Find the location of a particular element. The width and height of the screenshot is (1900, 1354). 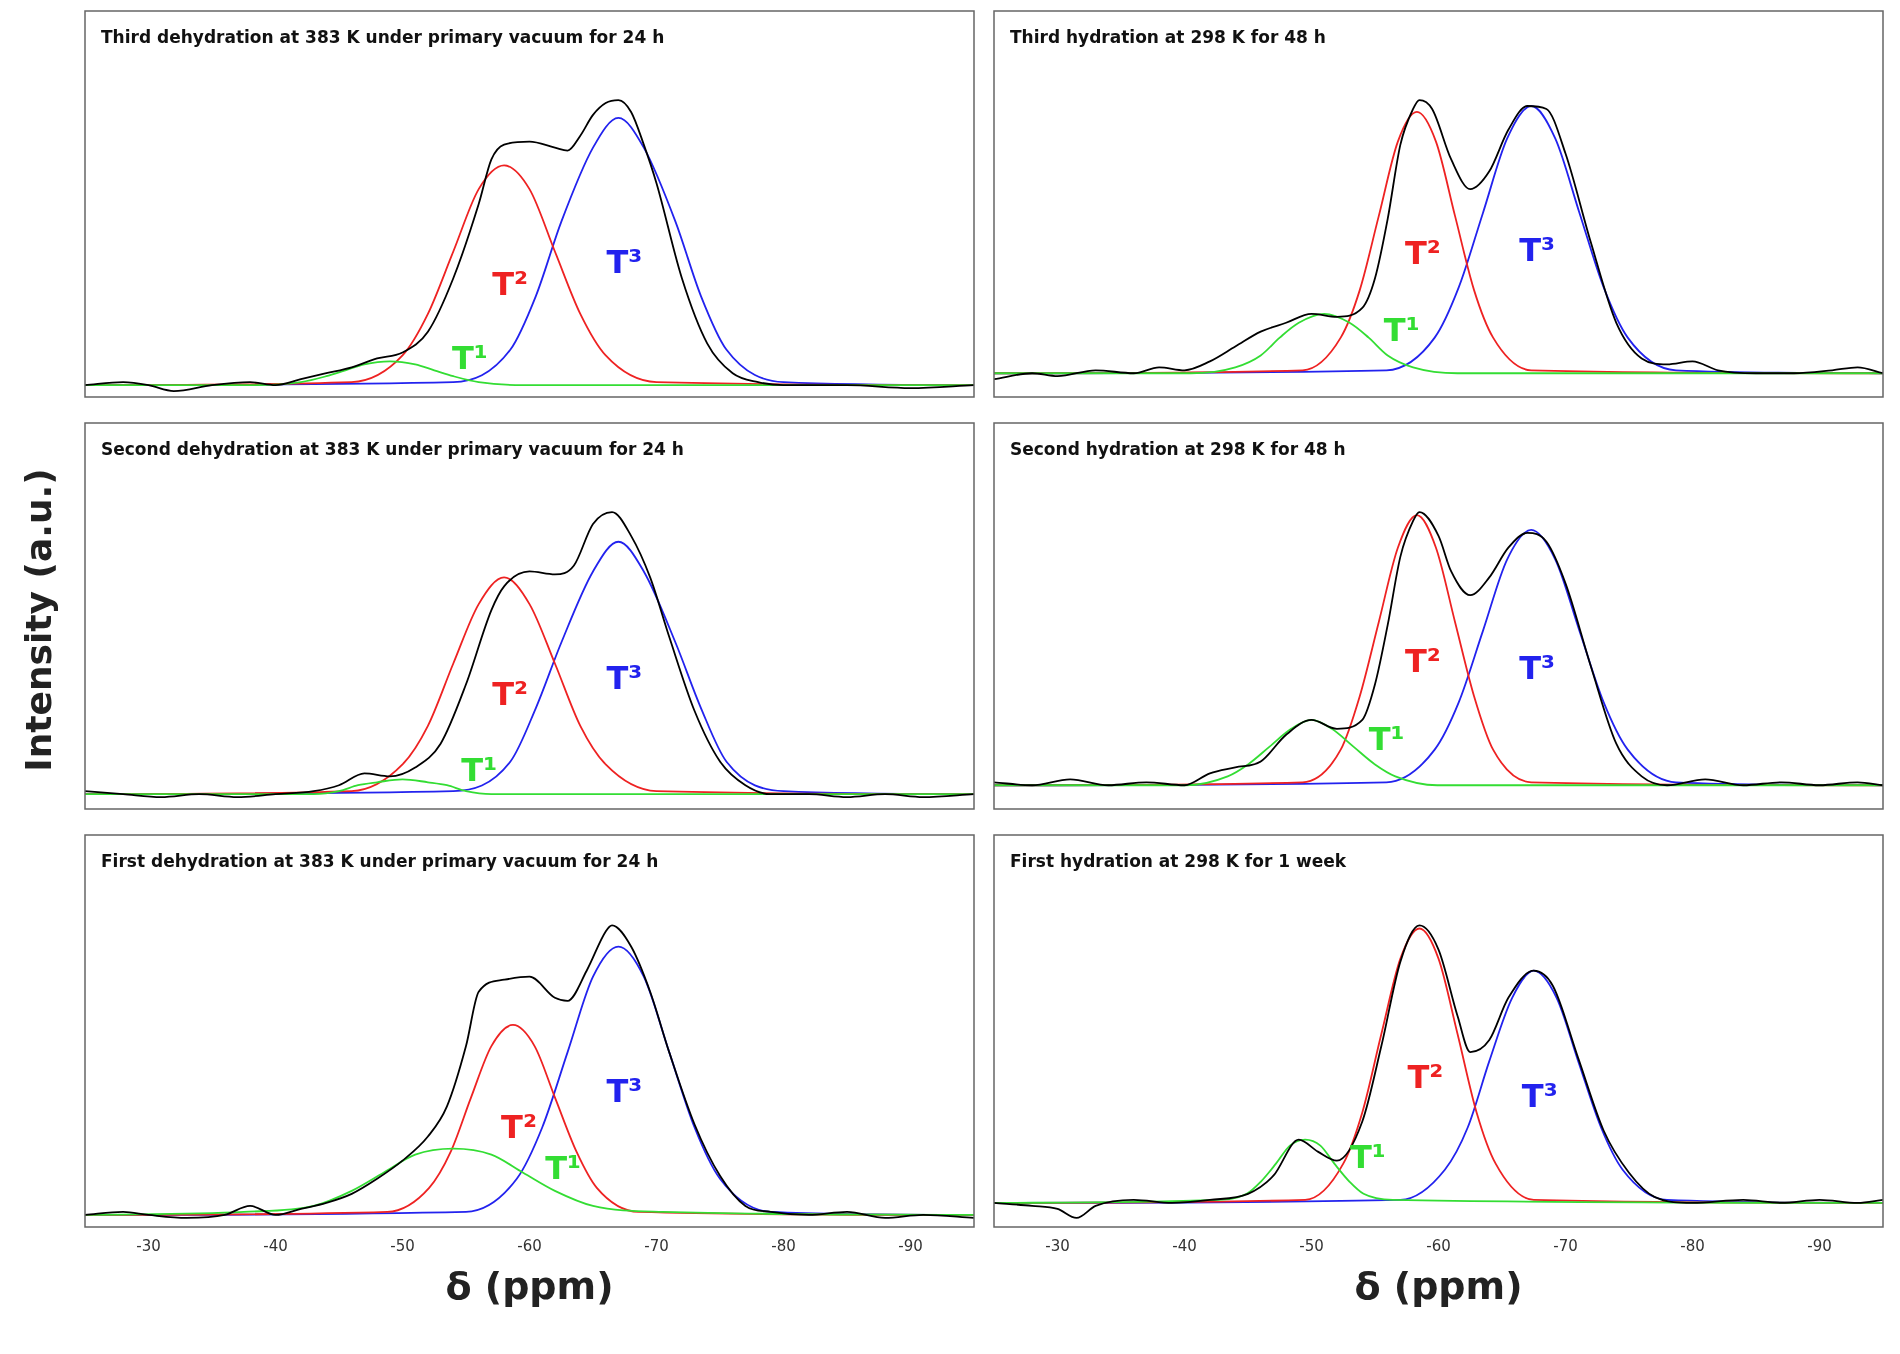

chart-title: Second dehydration at 383 K under primary vacuum for 24 h is located at coordinates (392, 449).